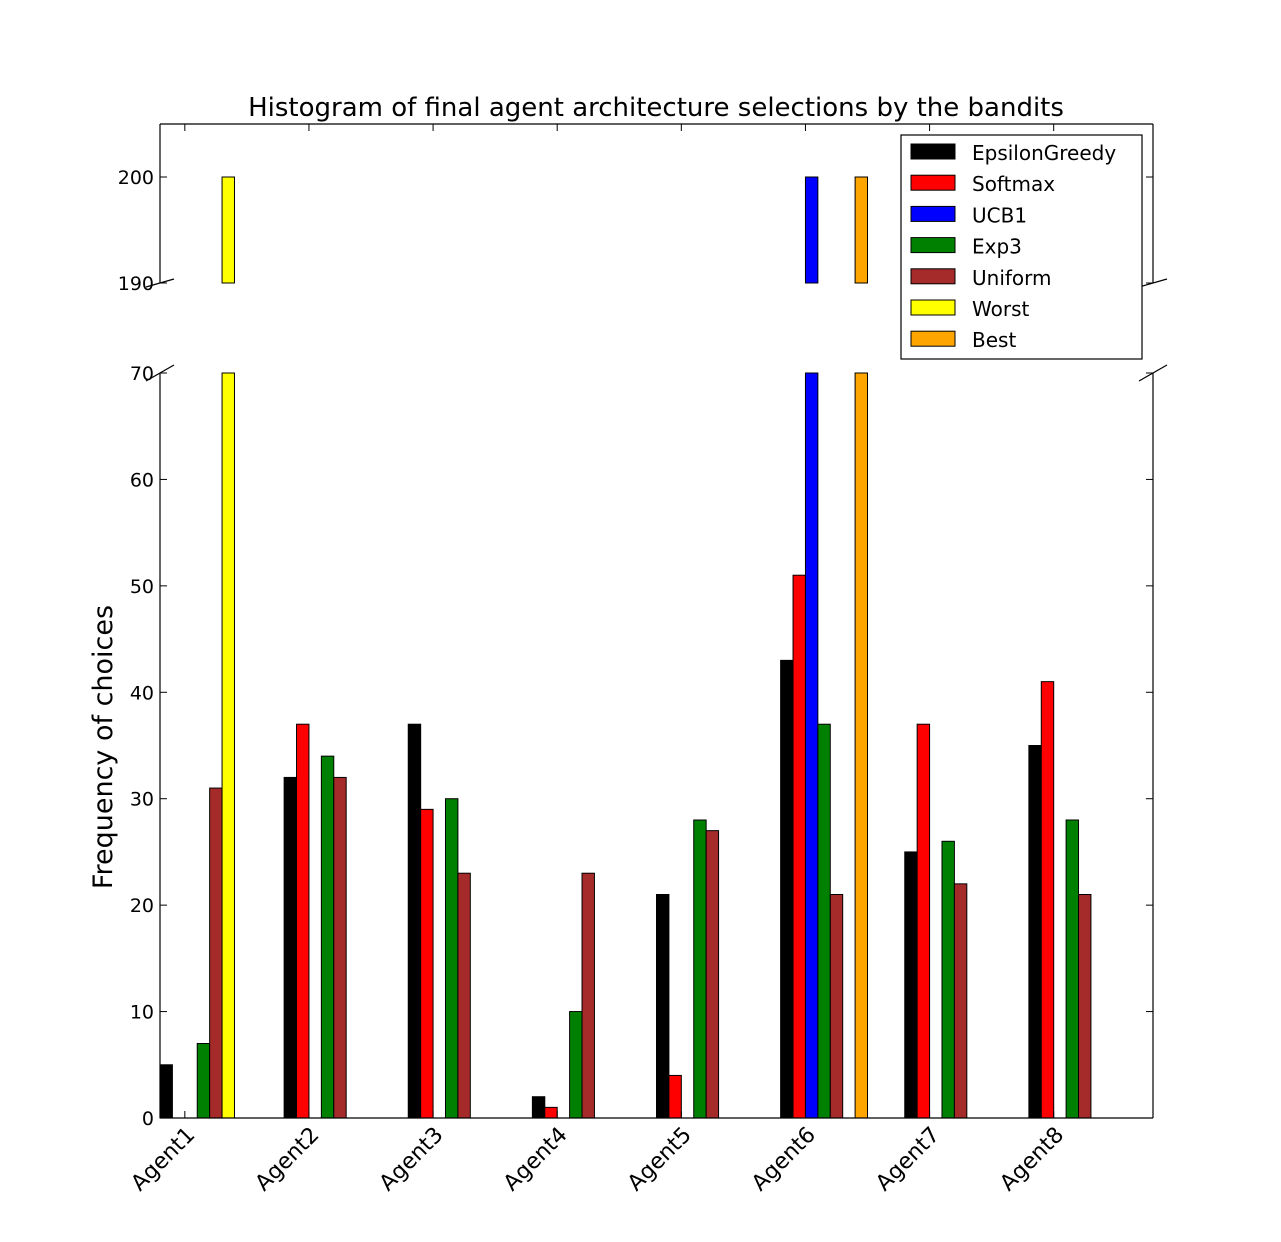 The width and height of the screenshot is (1281, 1242). What do you see at coordinates (811, 230) in the screenshot?
I see `bar-upper-ucb1-agent6` at bounding box center [811, 230].